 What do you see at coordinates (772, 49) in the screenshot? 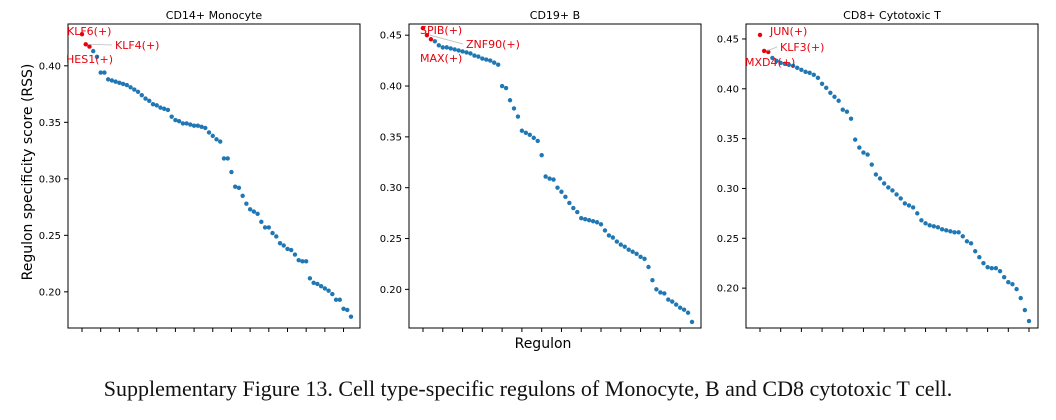
I see `label-leader-line` at bounding box center [772, 49].